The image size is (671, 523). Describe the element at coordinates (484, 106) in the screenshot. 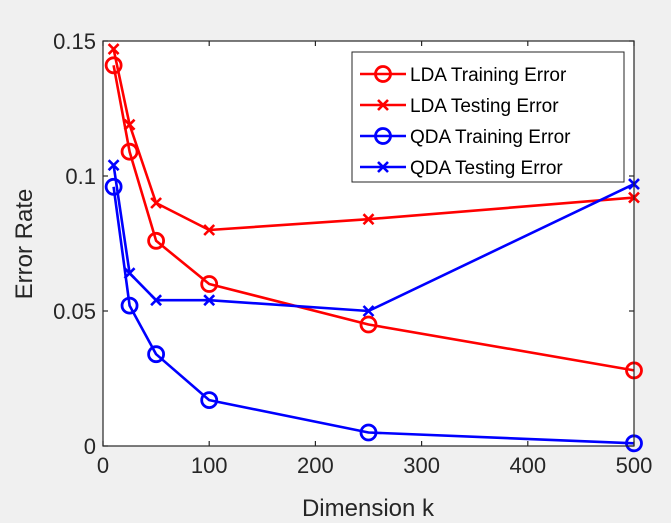

I see `legend-label-lda-testing-error: LDA Testing Error` at that location.